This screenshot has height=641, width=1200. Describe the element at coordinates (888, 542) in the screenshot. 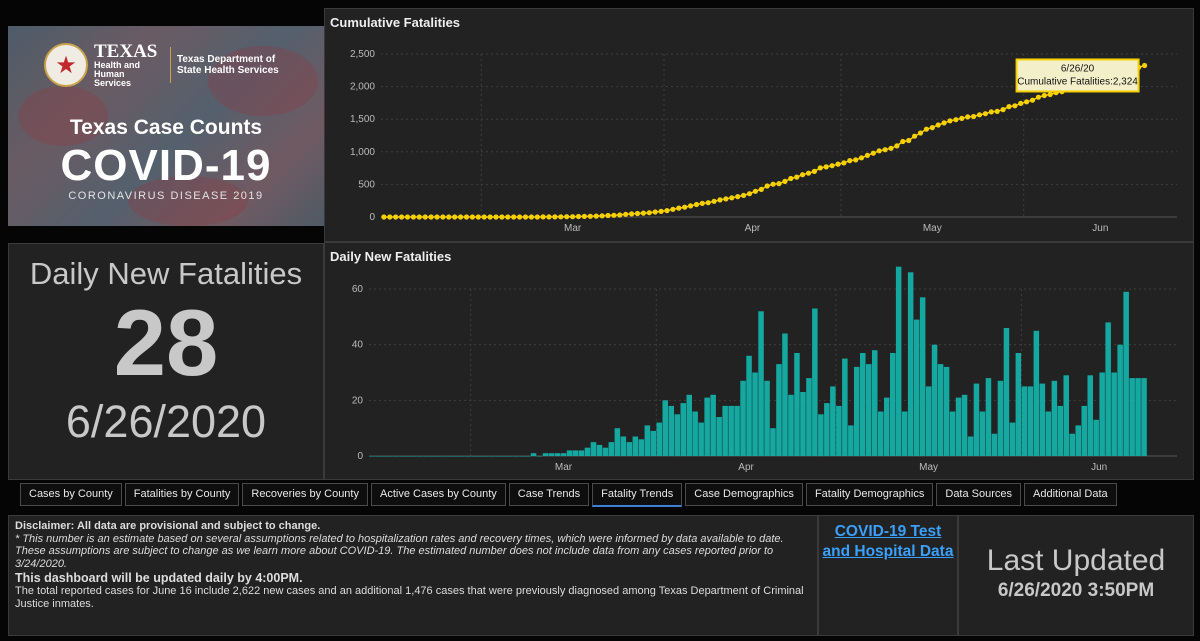

I see `test-hospital-data-link: COVID-19 Test and Hospital Data` at that location.